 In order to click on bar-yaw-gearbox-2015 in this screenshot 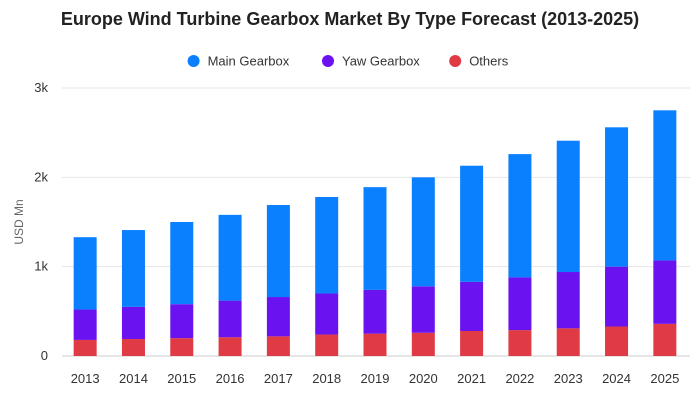, I will do `click(182, 321)`.